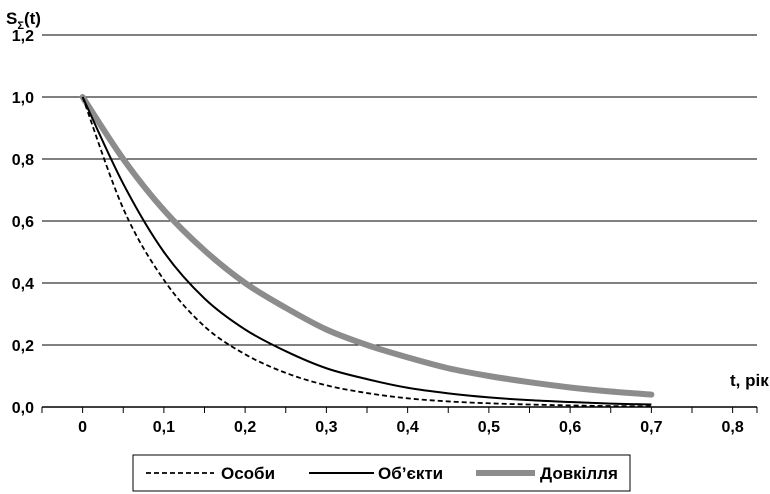  I want to click on x-tick-label: 0,3, so click(326, 427).